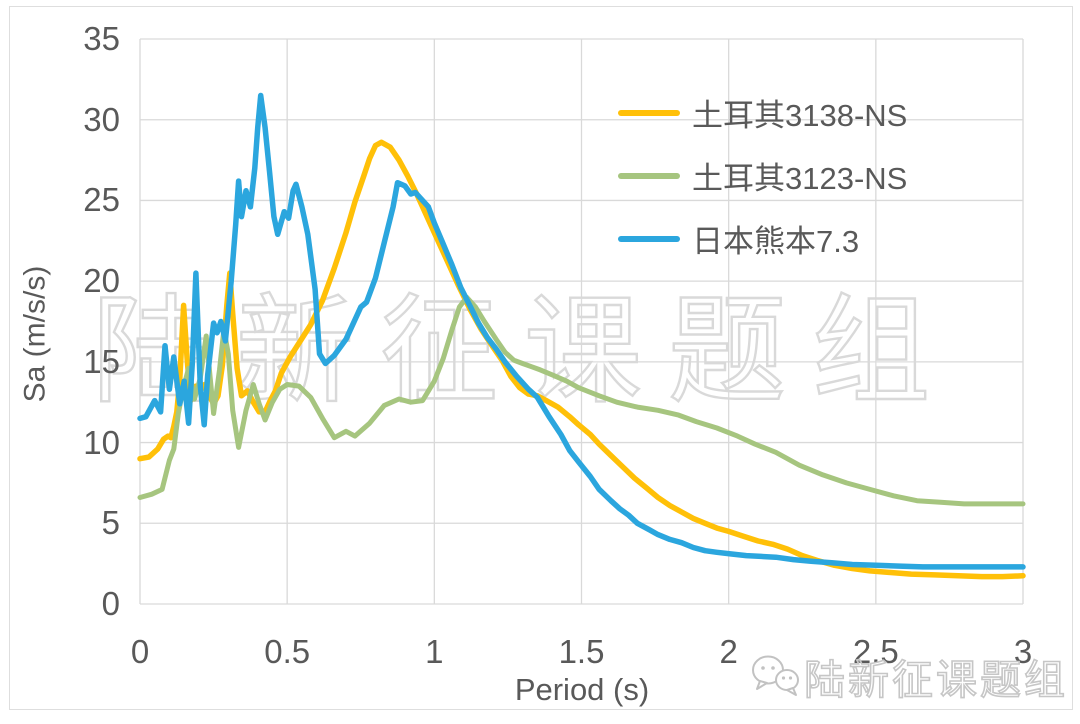 The height and width of the screenshot is (724, 1080). What do you see at coordinates (101, 119) in the screenshot?
I see `y-tick-label: 30` at bounding box center [101, 119].